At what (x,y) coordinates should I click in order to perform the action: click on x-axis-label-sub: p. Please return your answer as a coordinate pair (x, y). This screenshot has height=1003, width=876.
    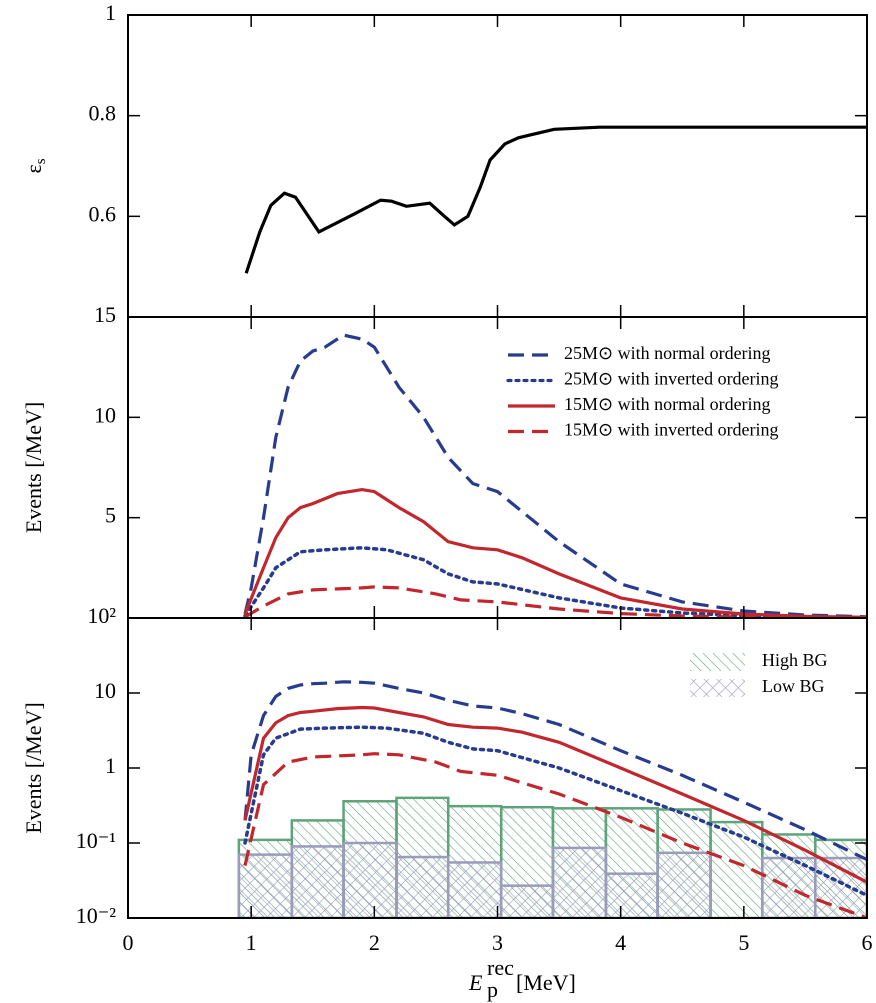
    Looking at the image, I should click on (492, 989).